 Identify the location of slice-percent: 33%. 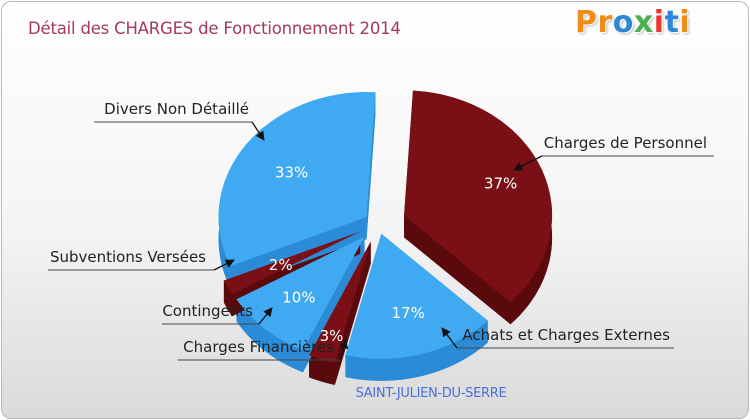
(291, 172).